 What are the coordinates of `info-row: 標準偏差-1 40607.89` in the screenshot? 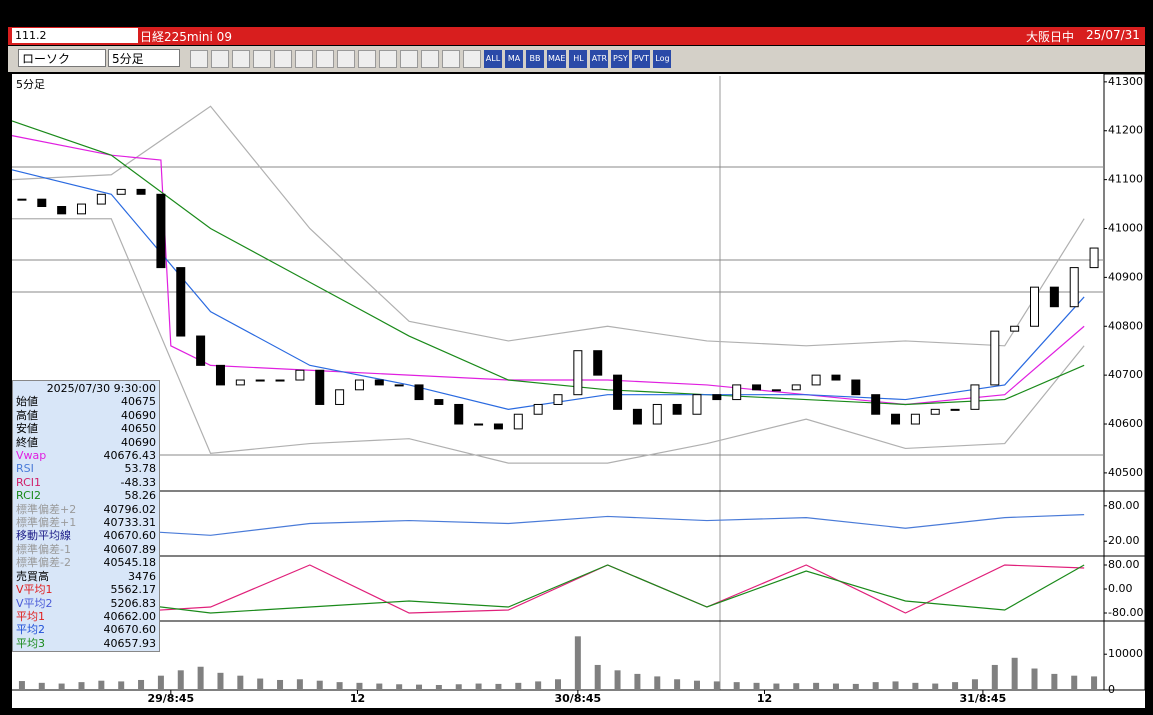 It's located at (86, 549).